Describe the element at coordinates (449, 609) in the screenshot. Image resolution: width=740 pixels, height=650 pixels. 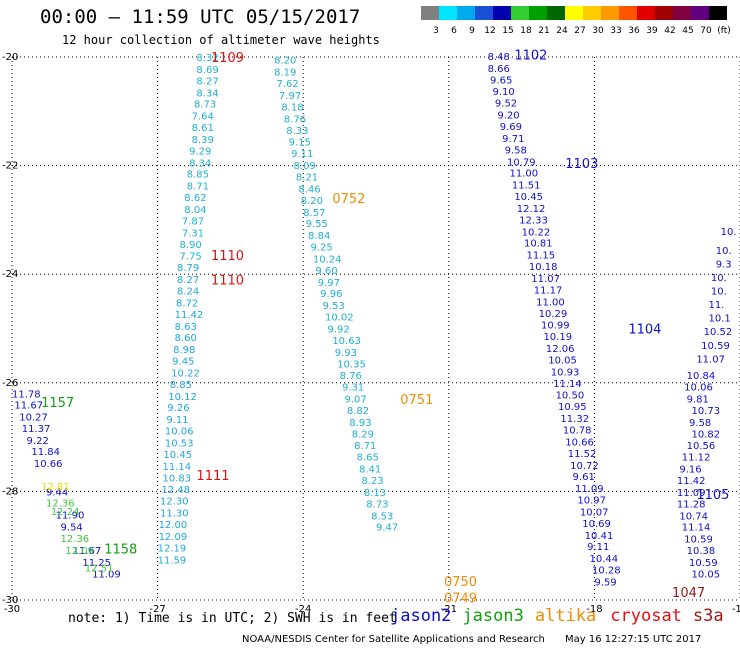
I see `x-tick-label: -21` at that location.